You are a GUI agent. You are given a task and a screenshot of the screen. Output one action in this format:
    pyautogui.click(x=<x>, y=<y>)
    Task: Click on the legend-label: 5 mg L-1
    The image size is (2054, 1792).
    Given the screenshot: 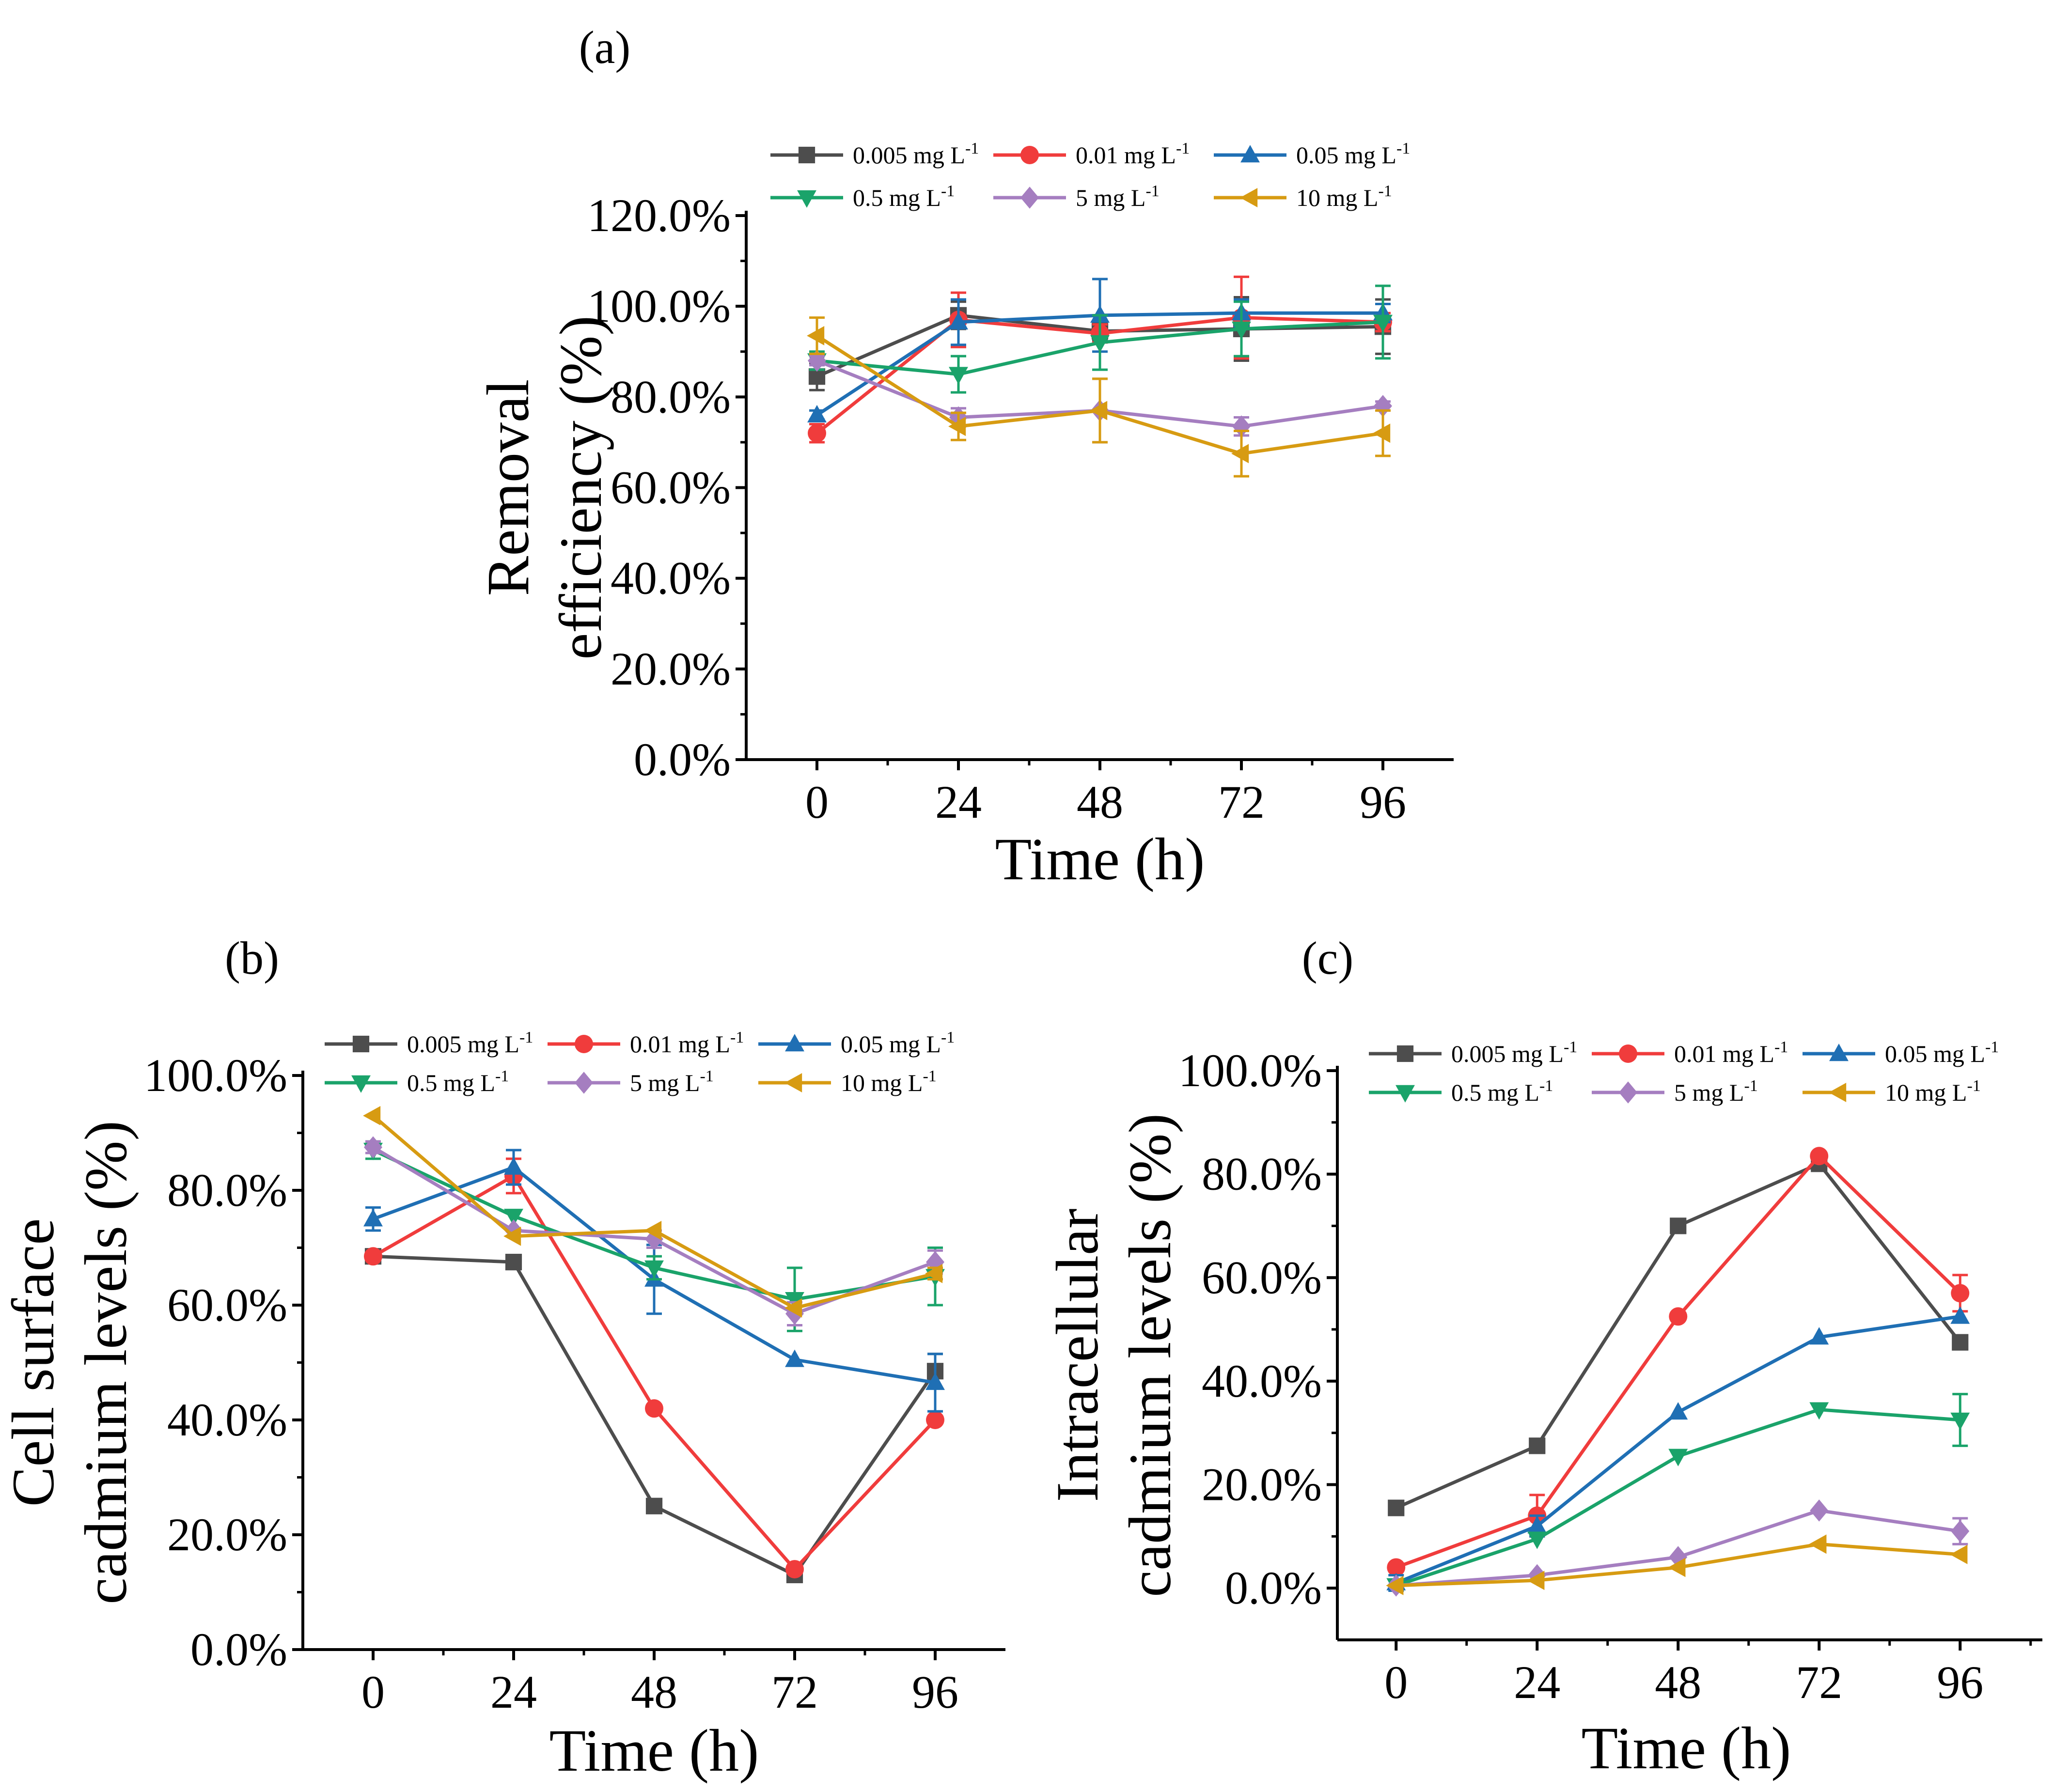 What is the action you would take?
    pyautogui.click(x=672, y=1081)
    